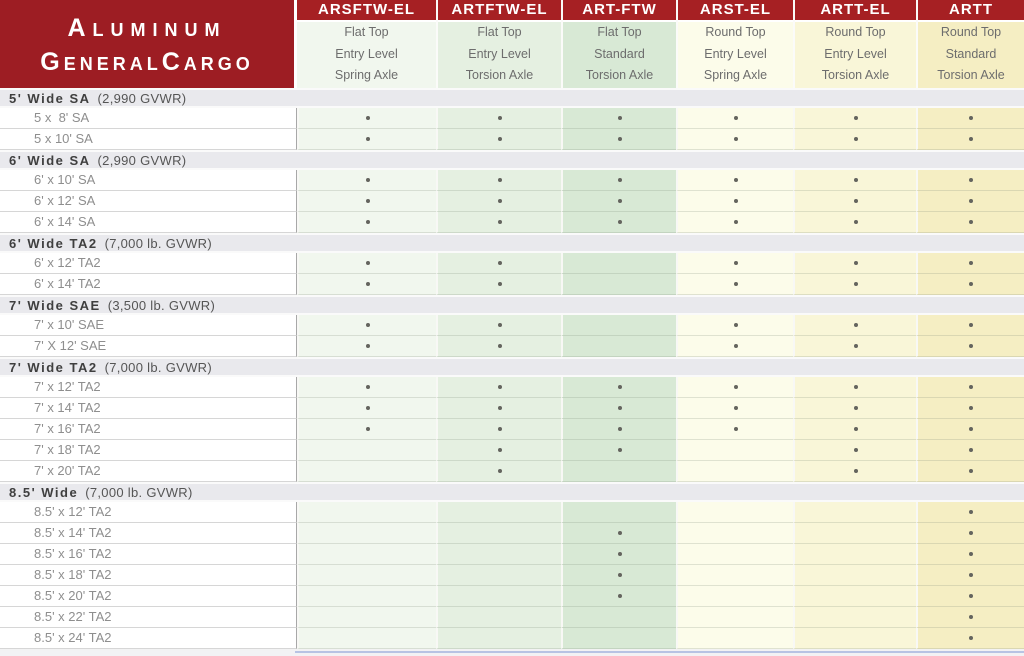 The image size is (1024, 656). Describe the element at coordinates (147, 30) in the screenshot. I see `table-title-line1: ALUMINUM` at that location.